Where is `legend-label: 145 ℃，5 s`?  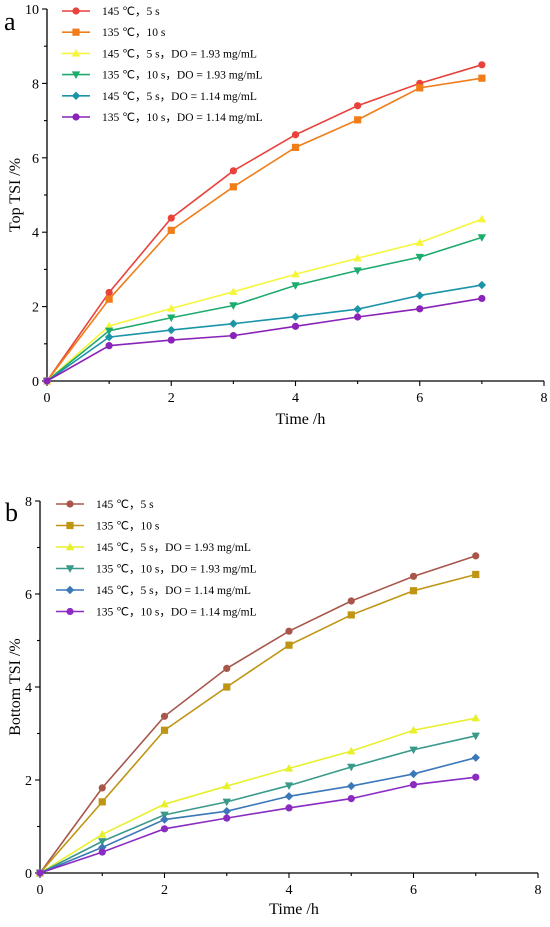
legend-label: 145 ℃，5 s is located at coordinates (125, 505).